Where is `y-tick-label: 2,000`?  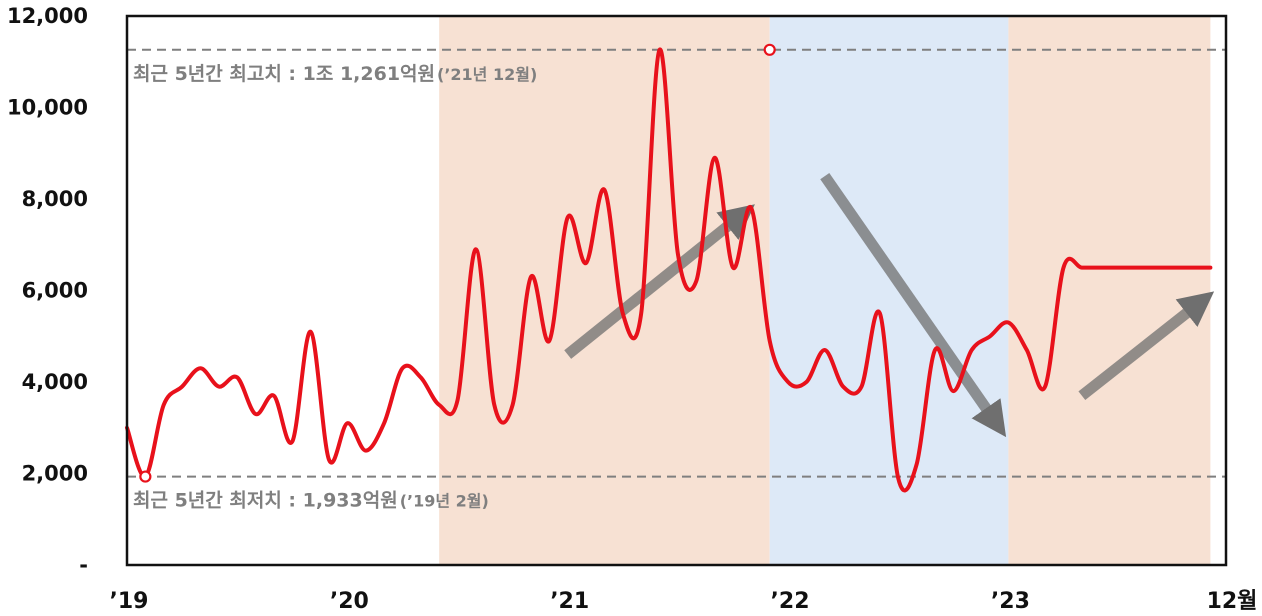 y-tick-label: 2,000 is located at coordinates (55, 474).